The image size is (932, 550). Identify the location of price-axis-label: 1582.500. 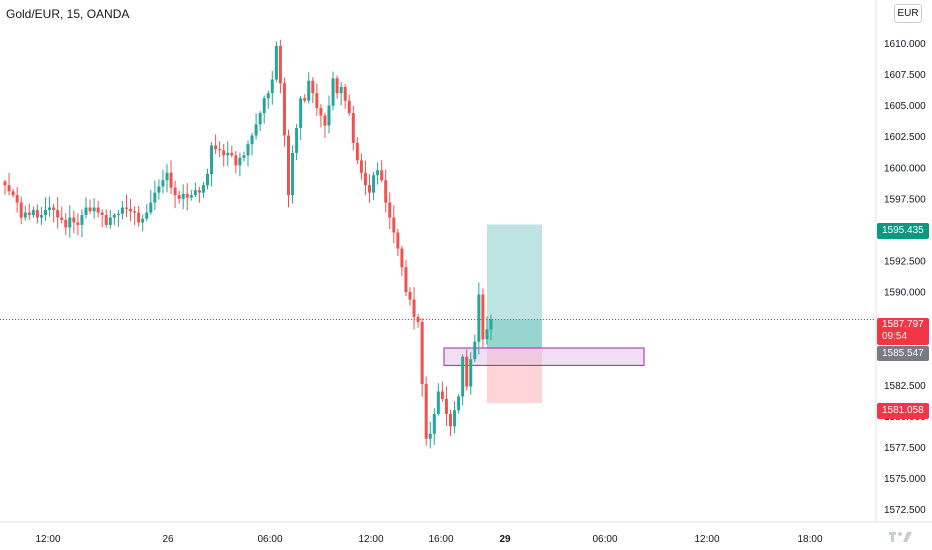
(905, 386).